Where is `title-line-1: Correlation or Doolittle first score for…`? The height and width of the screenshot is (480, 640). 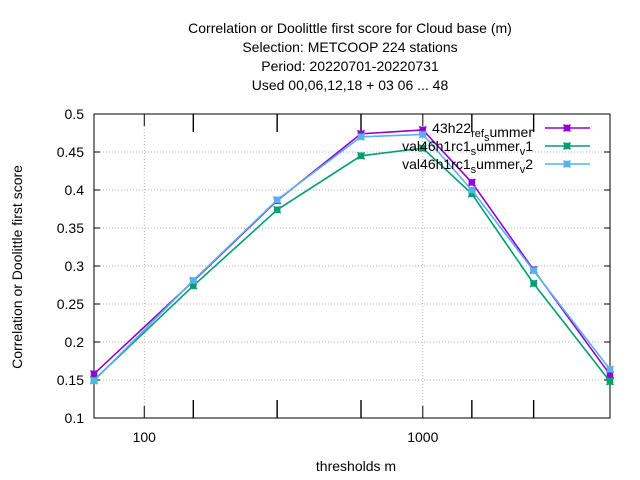
title-line-1: Correlation or Doolittle first score for… is located at coordinates (350, 28).